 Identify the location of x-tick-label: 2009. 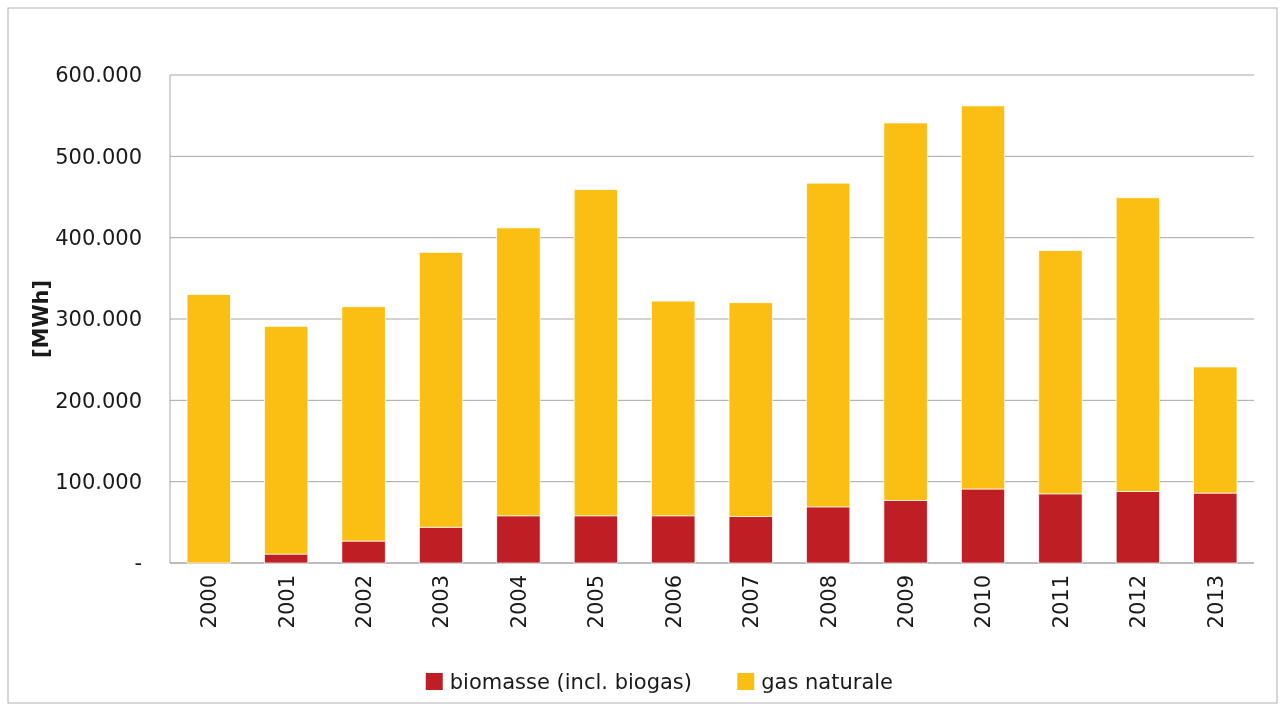
(905, 602).